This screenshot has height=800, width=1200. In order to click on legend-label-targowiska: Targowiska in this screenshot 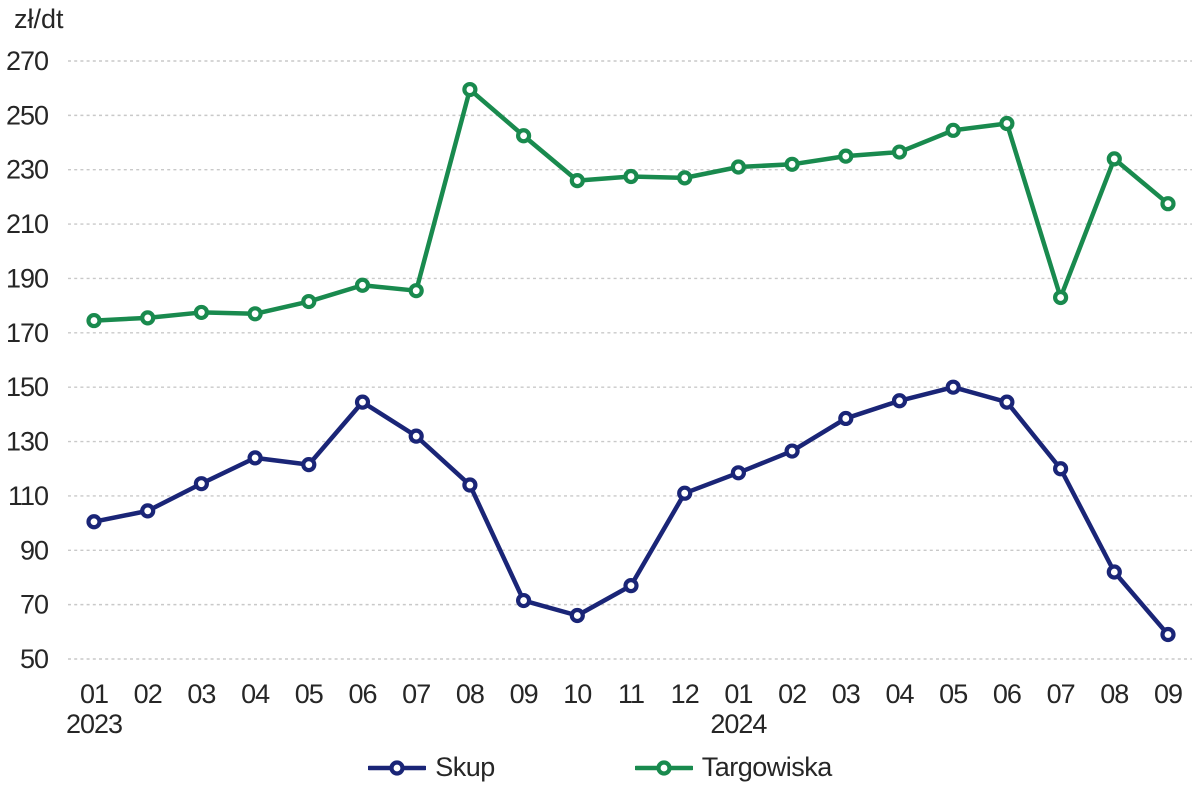, I will do `click(767, 767)`.